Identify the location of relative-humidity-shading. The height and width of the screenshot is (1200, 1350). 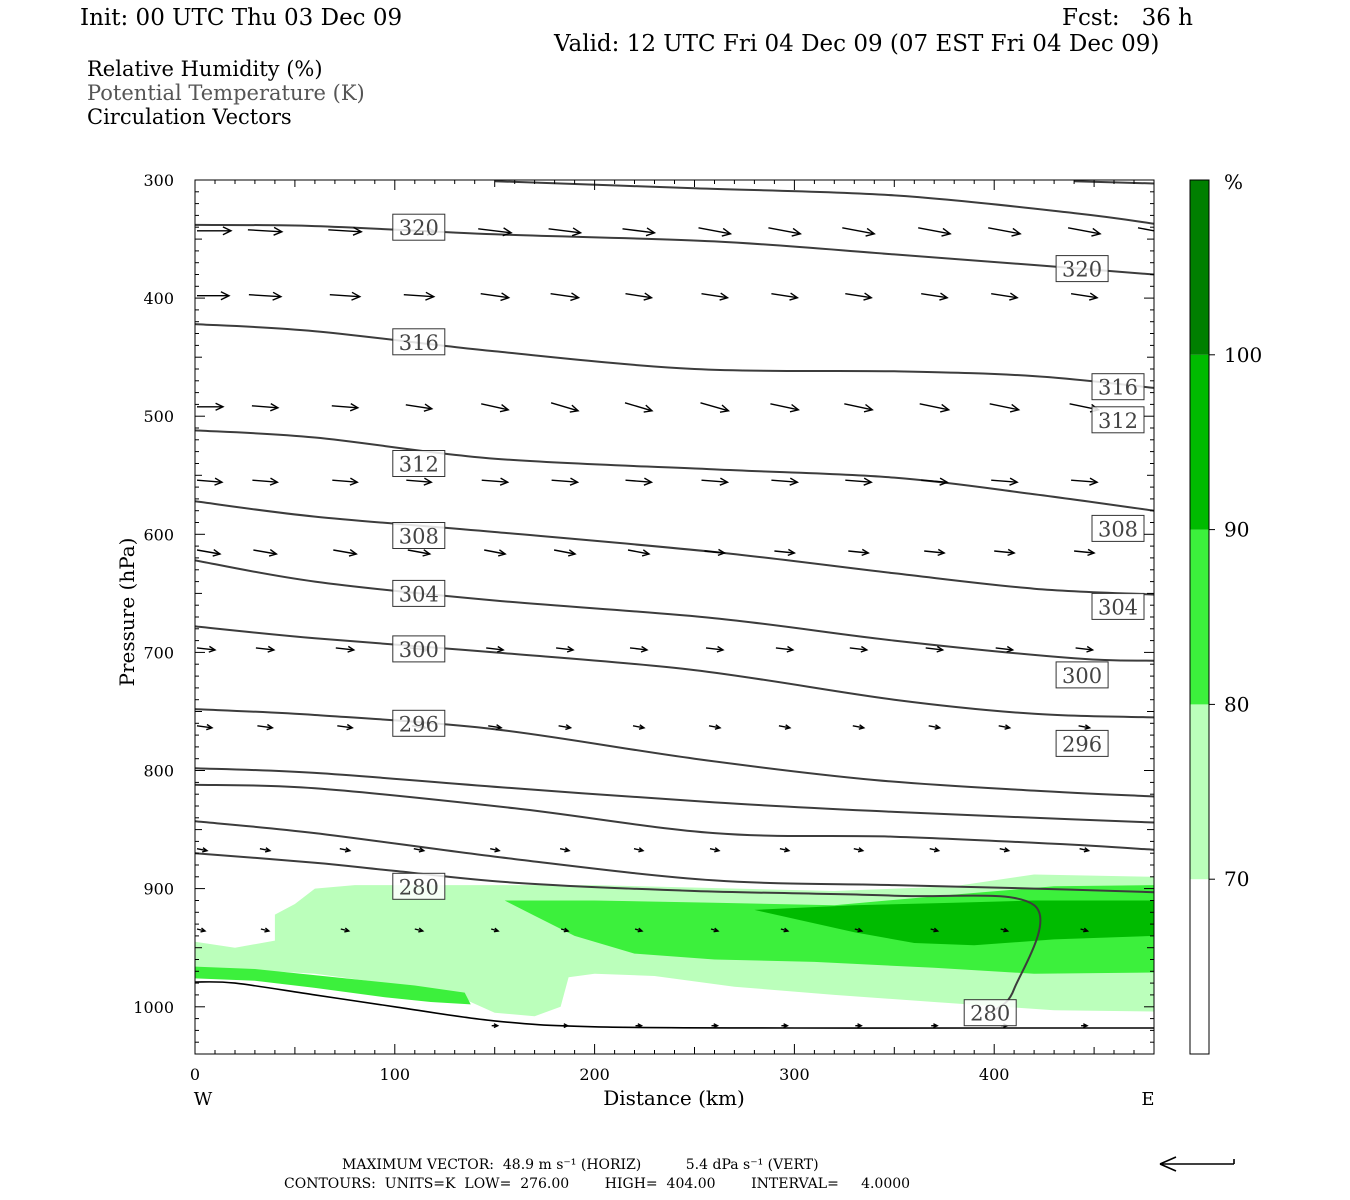
(674, 945).